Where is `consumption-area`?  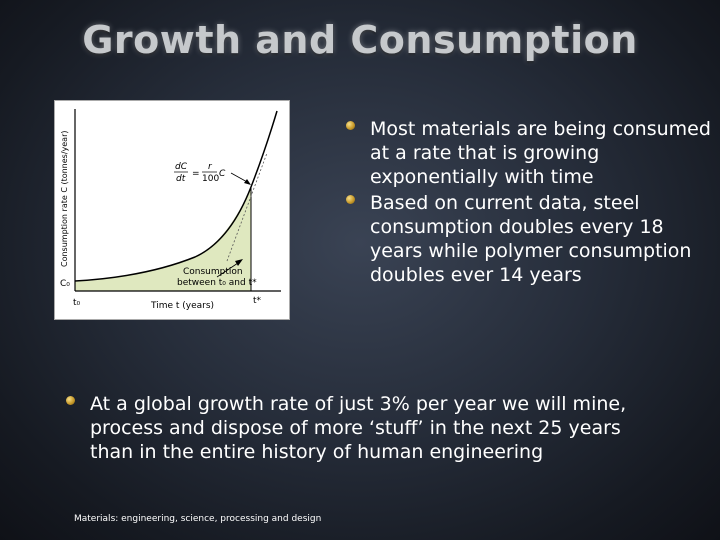 consumption-area is located at coordinates (163, 239).